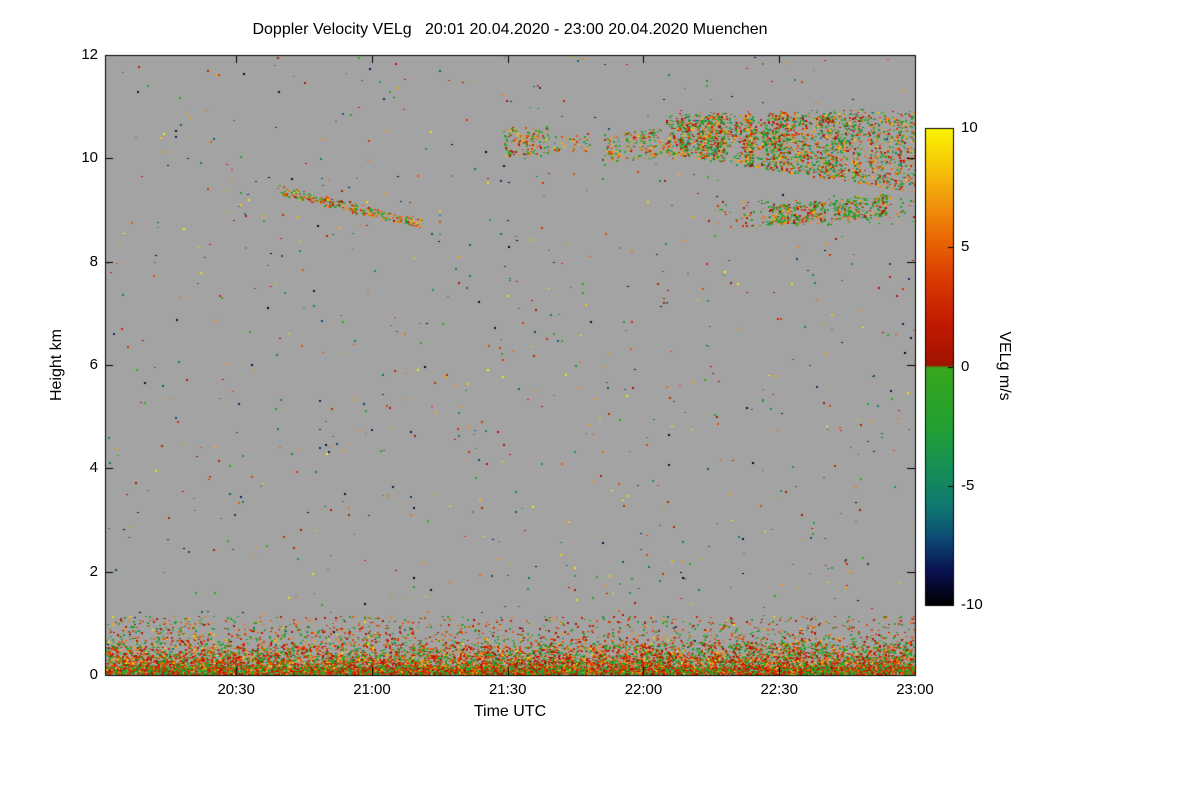 The width and height of the screenshot is (1200, 800). I want to click on y-tick-label: 12, so click(89, 54).